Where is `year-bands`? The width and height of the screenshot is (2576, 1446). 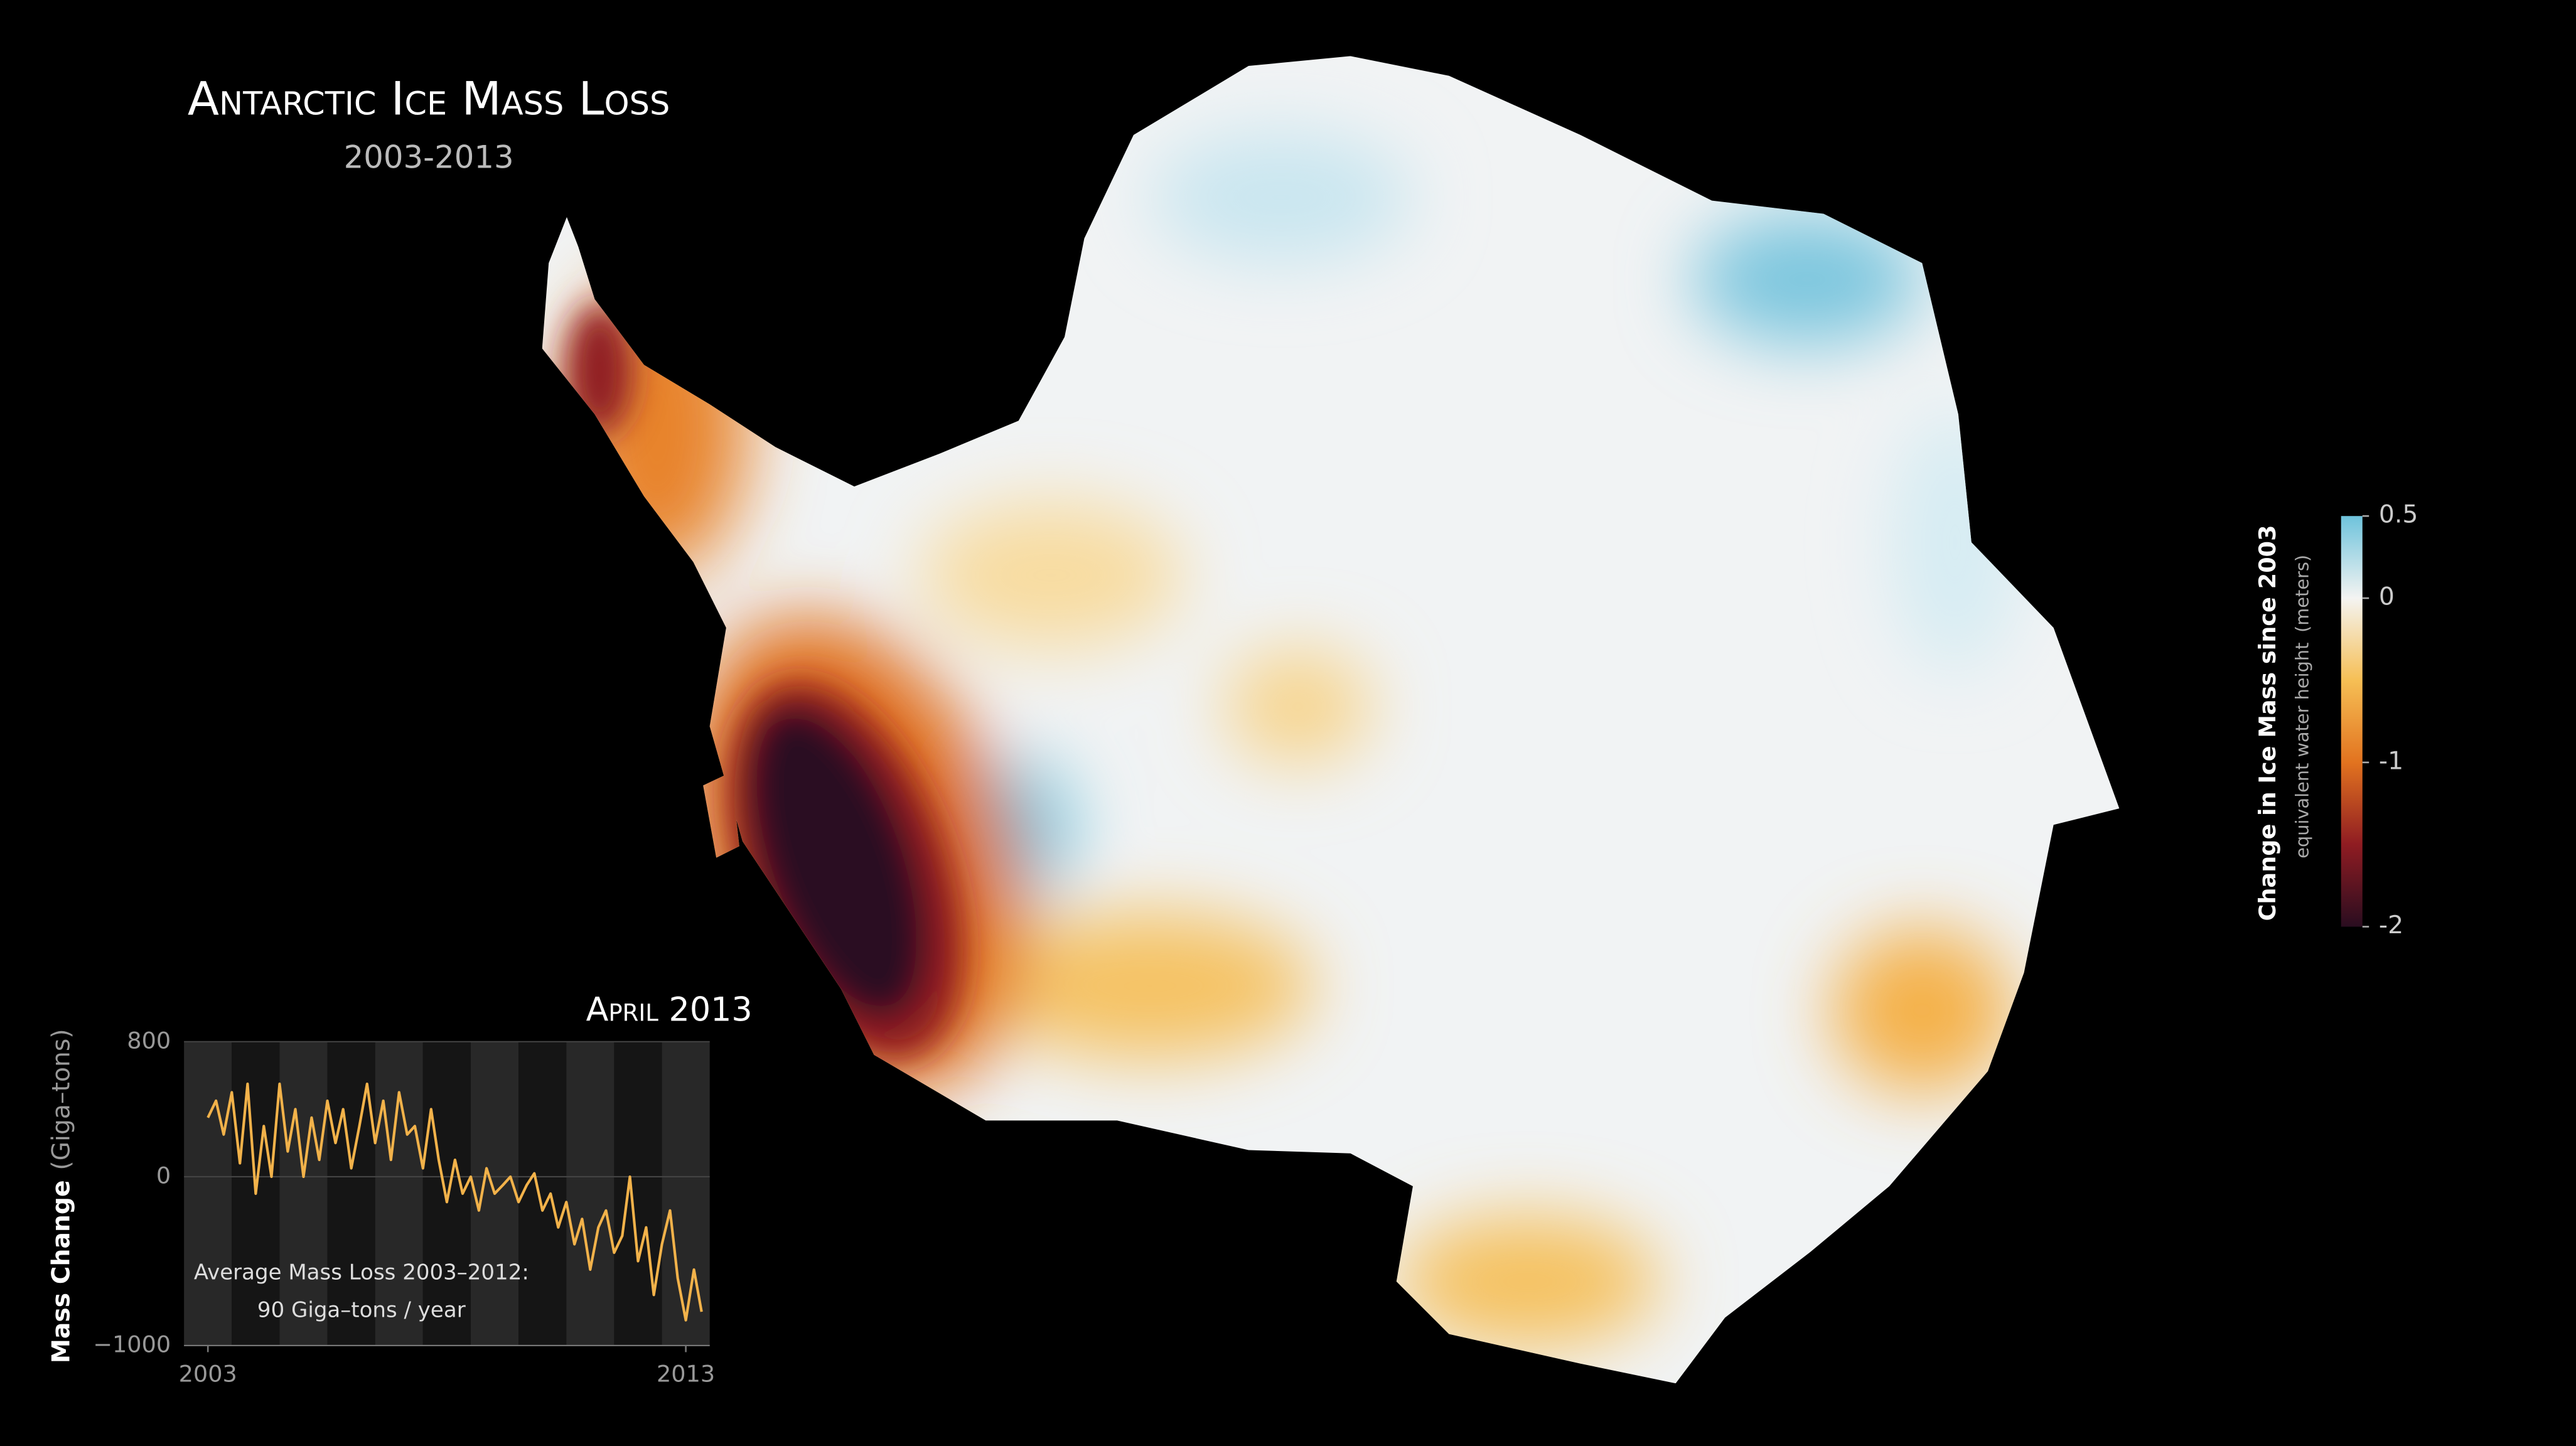
year-bands is located at coordinates (447, 1193).